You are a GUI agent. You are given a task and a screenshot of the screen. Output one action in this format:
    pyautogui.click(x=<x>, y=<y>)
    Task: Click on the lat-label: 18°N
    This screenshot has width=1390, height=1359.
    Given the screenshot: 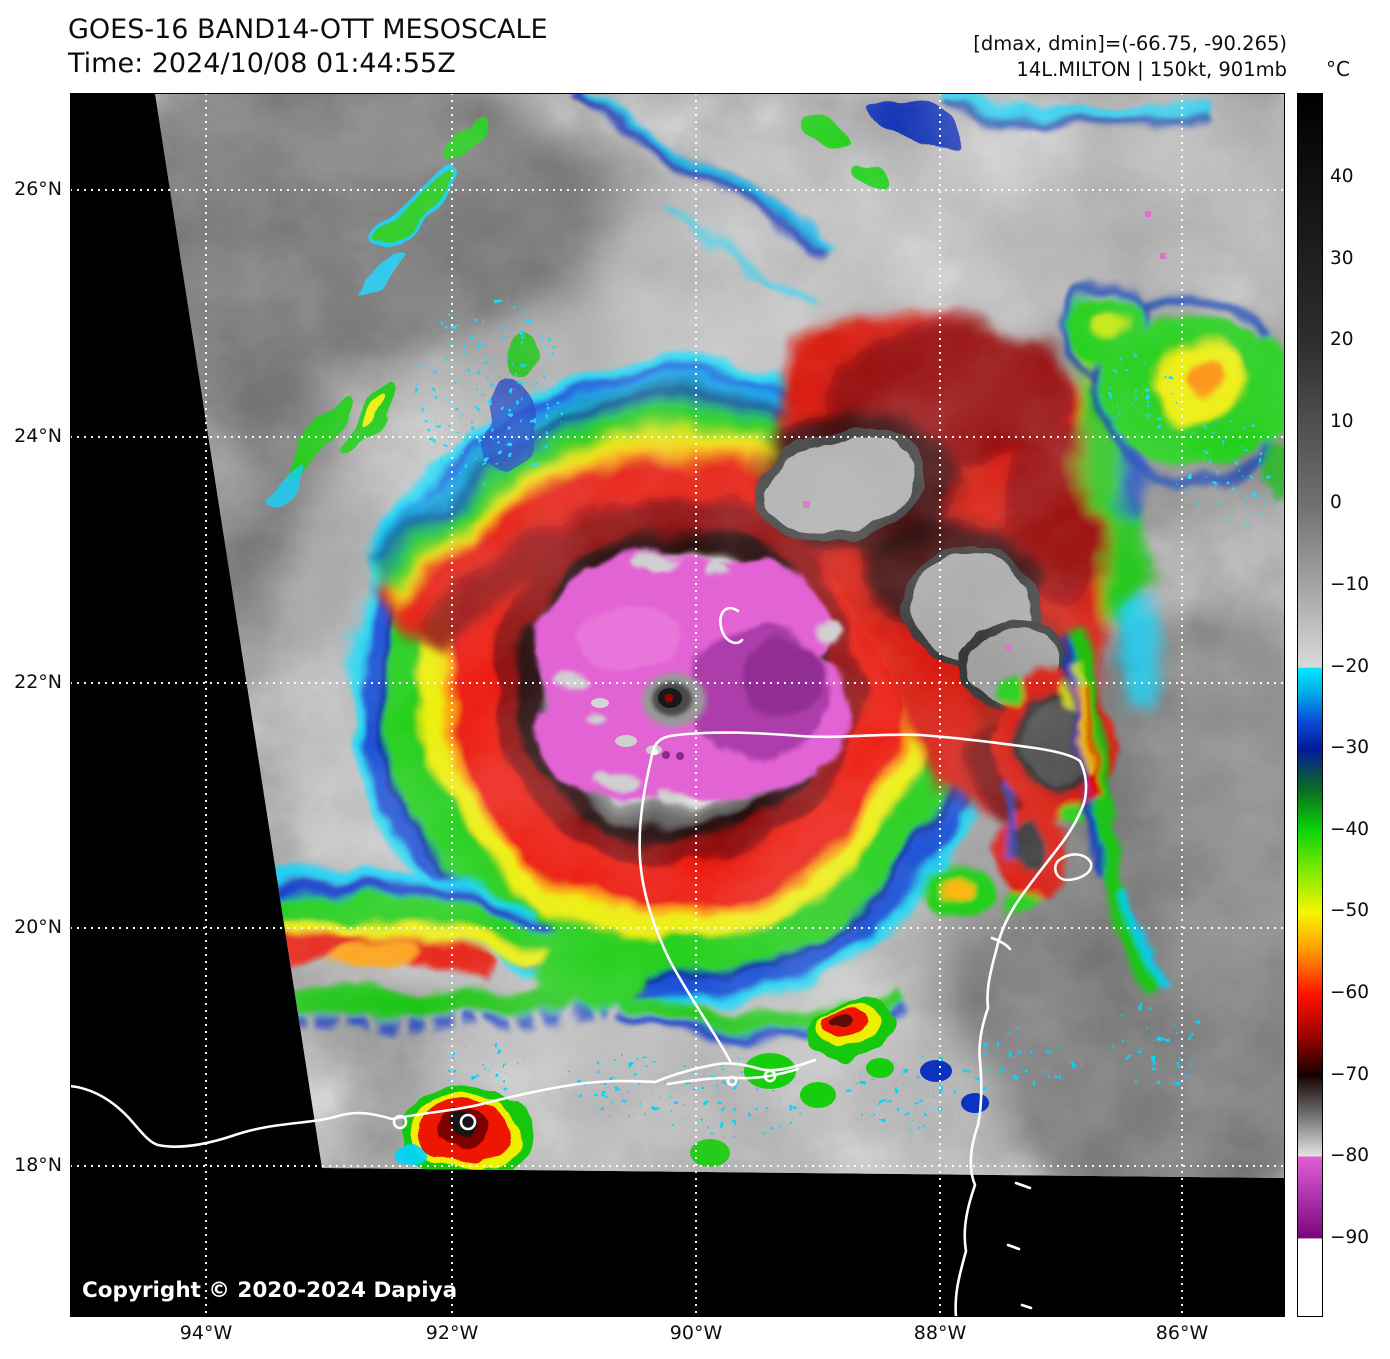 What is the action you would take?
    pyautogui.click(x=38, y=1165)
    